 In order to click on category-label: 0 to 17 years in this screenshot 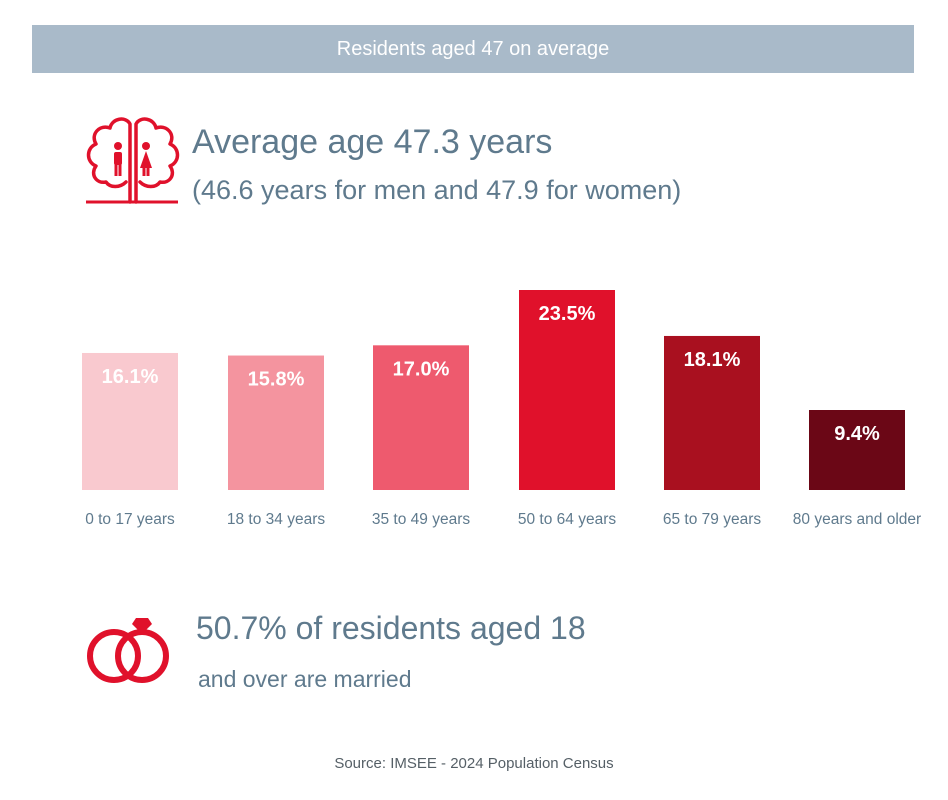, I will do `click(130, 519)`.